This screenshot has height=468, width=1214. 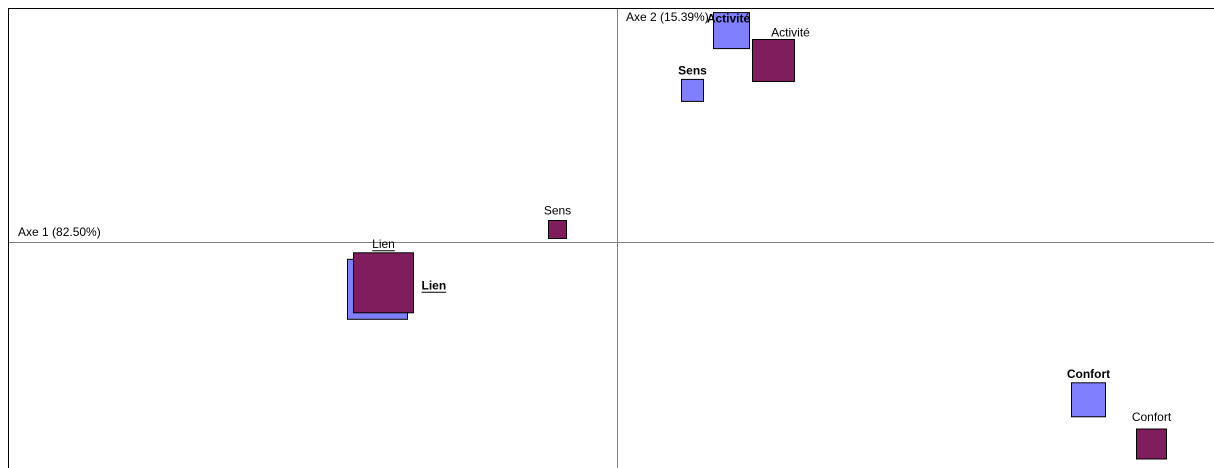 What do you see at coordinates (667, 17) in the screenshot?
I see `axis-2-label: Axe 2 (15.39%)` at bounding box center [667, 17].